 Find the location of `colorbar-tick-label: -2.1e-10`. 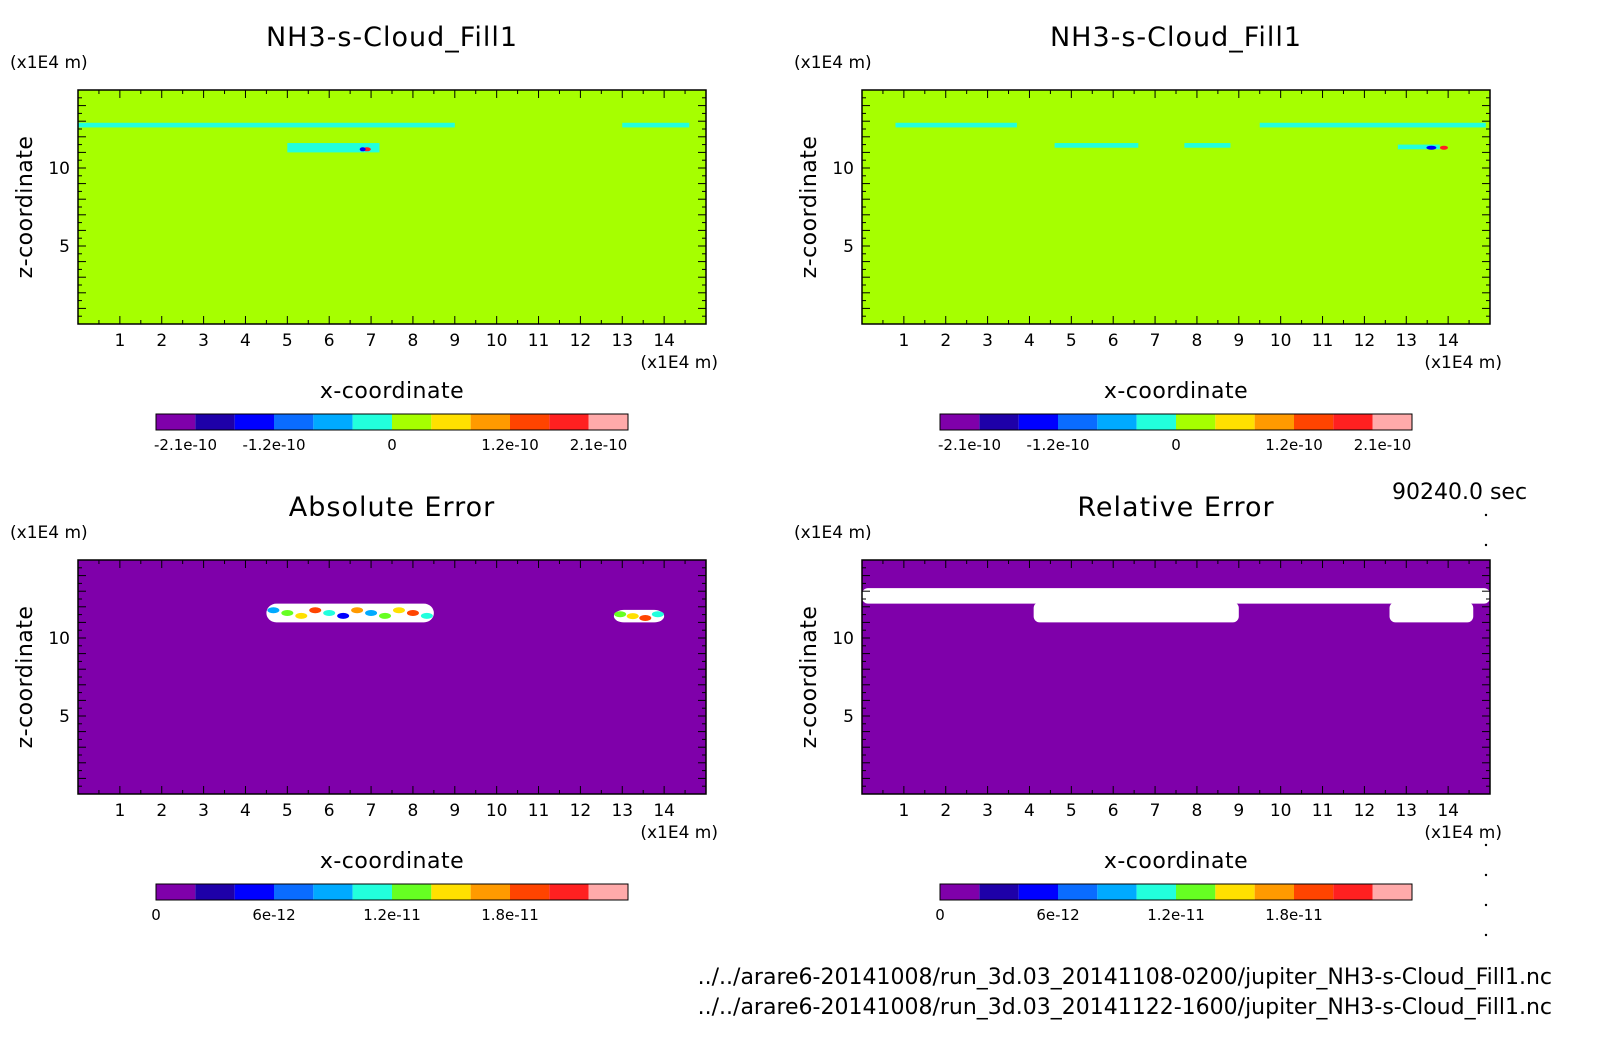

colorbar-tick-label: -2.1e-10 is located at coordinates (969, 445).